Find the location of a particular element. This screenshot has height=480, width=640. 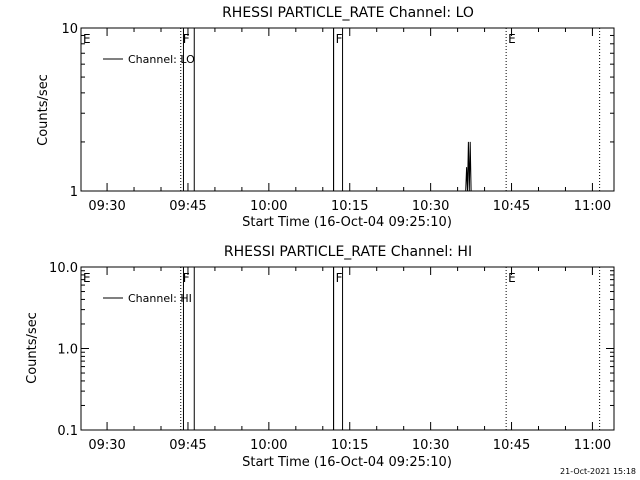

legend-label: Channel: LO is located at coordinates (161, 59).